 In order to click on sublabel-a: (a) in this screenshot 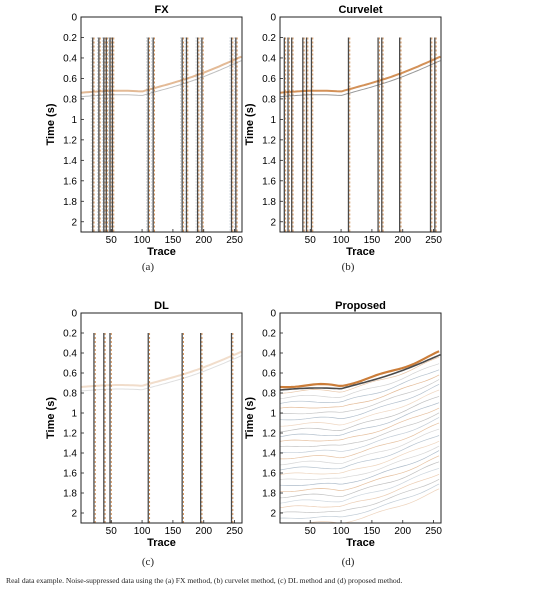, I will do `click(148, 267)`.